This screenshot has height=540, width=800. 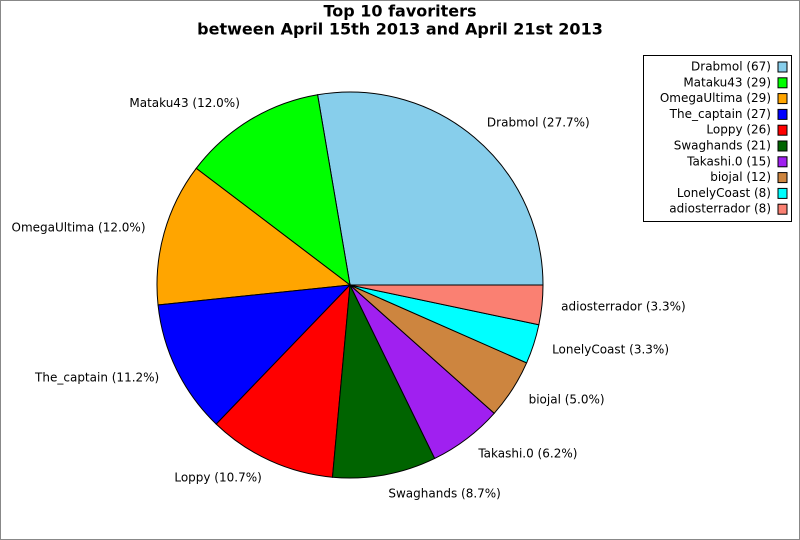 I want to click on slice-label: Takashi.0 (6.2%), so click(x=527, y=454).